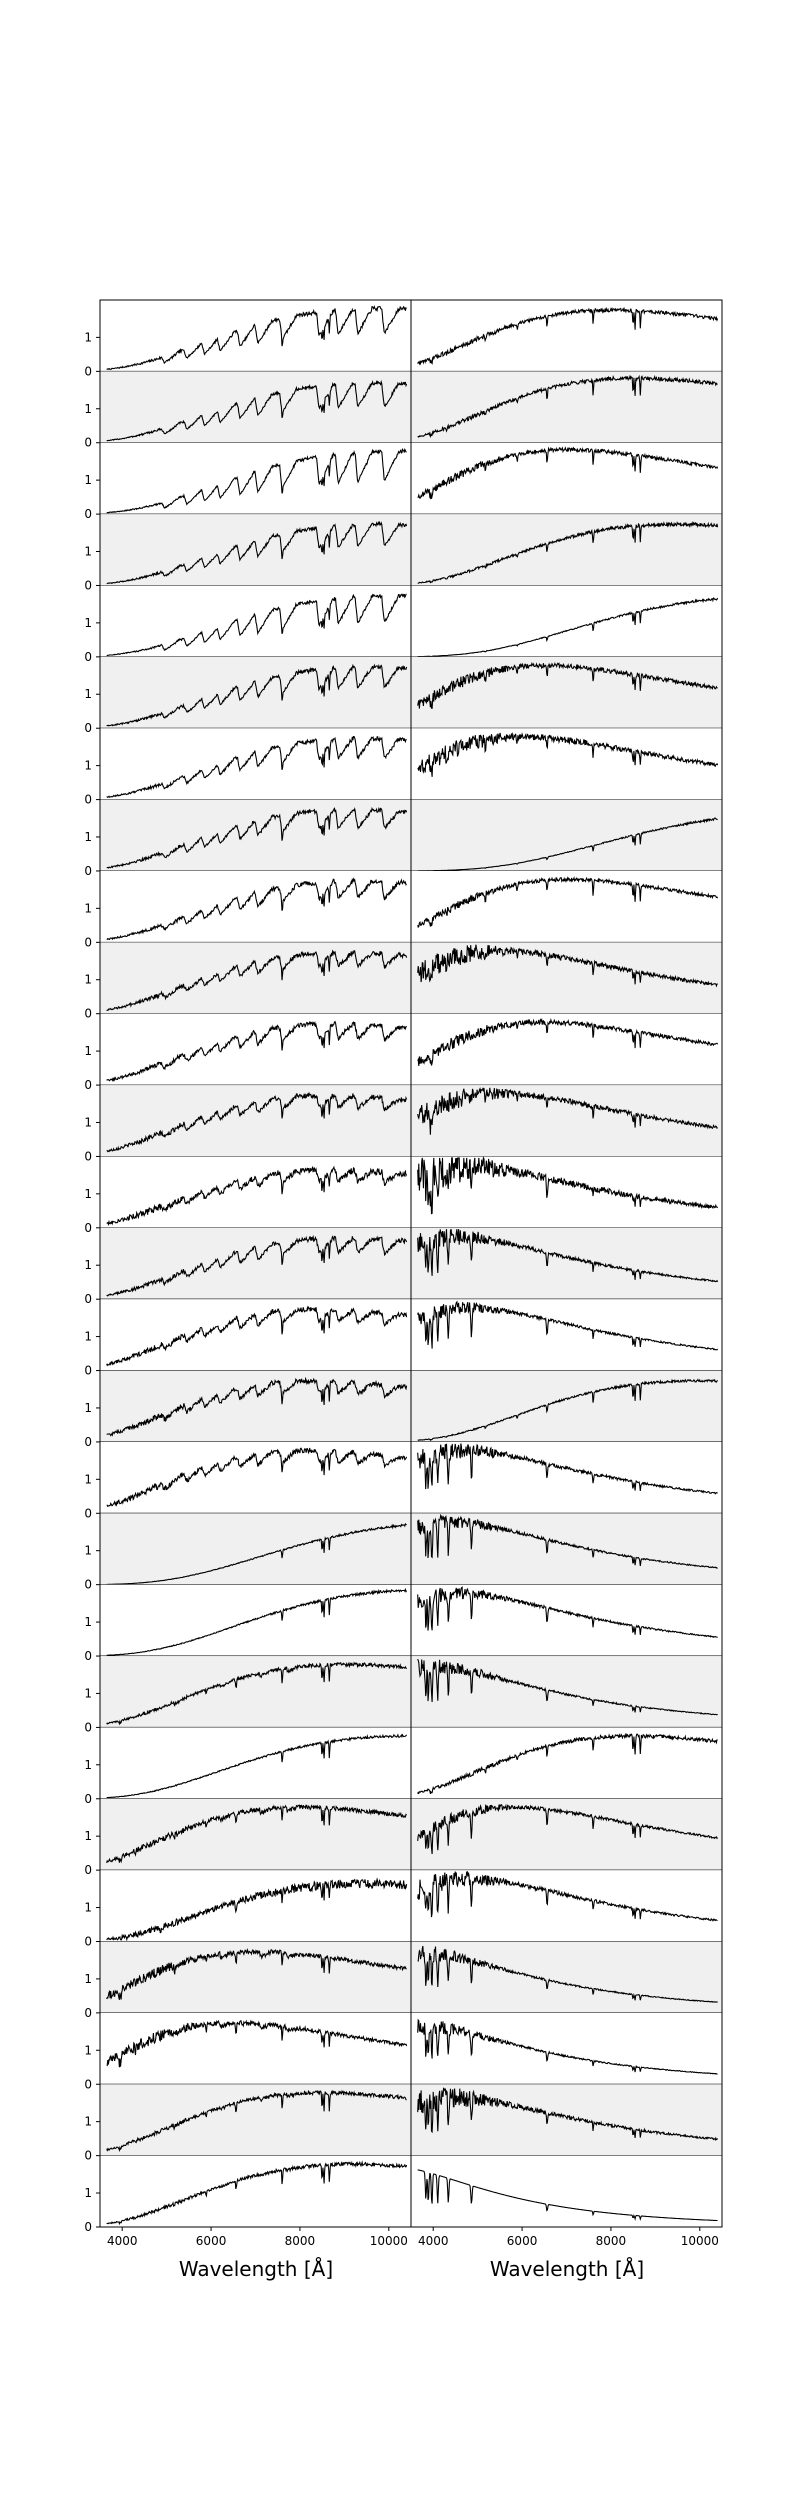 Image resolution: width=800 pixels, height=2500 pixels. I want to click on x-tick-label: 4000, so click(122, 2241).